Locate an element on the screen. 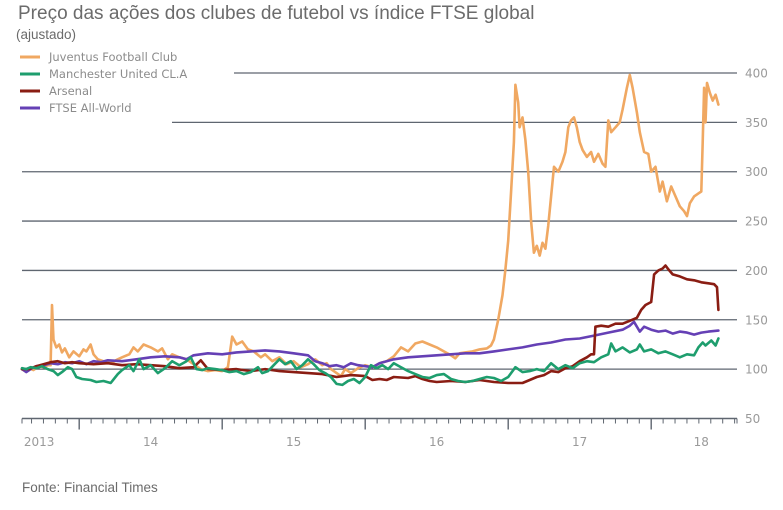  legend-item-manchester-united-cl-a: Manchester United CL.A is located at coordinates (103, 74).